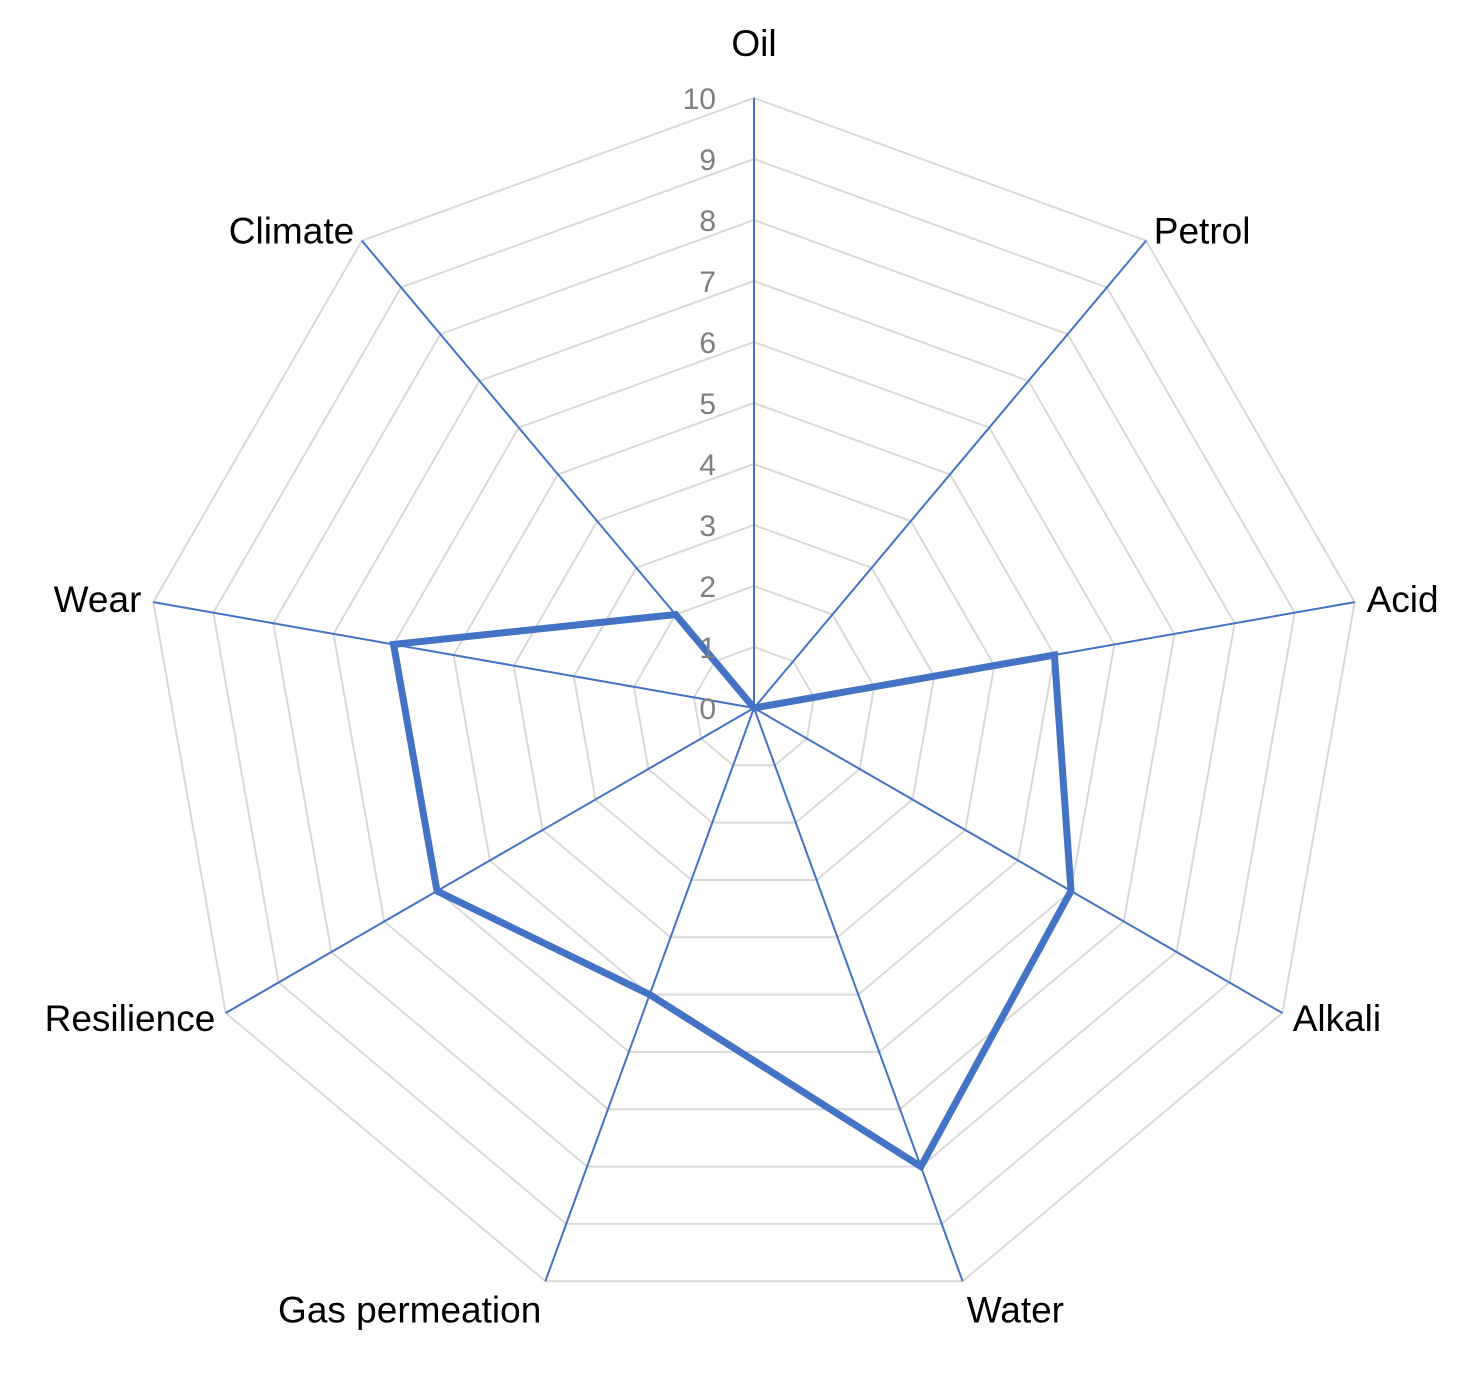  I want to click on tick-label: 2, so click(707, 587).